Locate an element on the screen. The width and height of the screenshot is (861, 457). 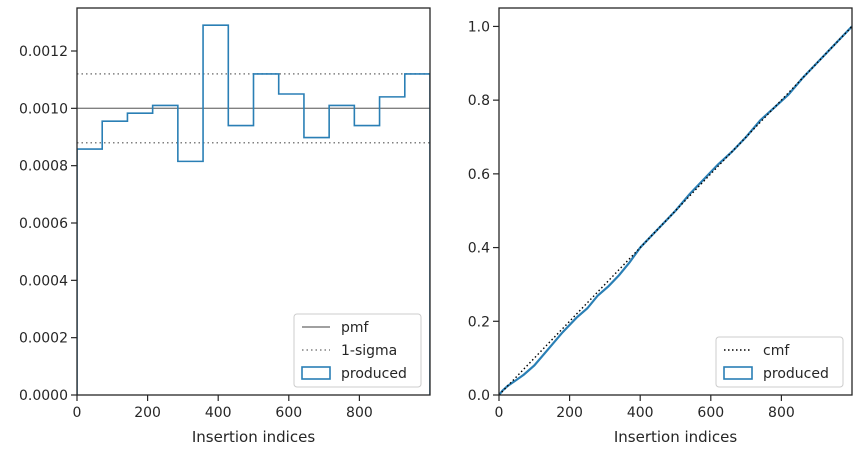
left-legend-box is located at coordinates (357, 350).